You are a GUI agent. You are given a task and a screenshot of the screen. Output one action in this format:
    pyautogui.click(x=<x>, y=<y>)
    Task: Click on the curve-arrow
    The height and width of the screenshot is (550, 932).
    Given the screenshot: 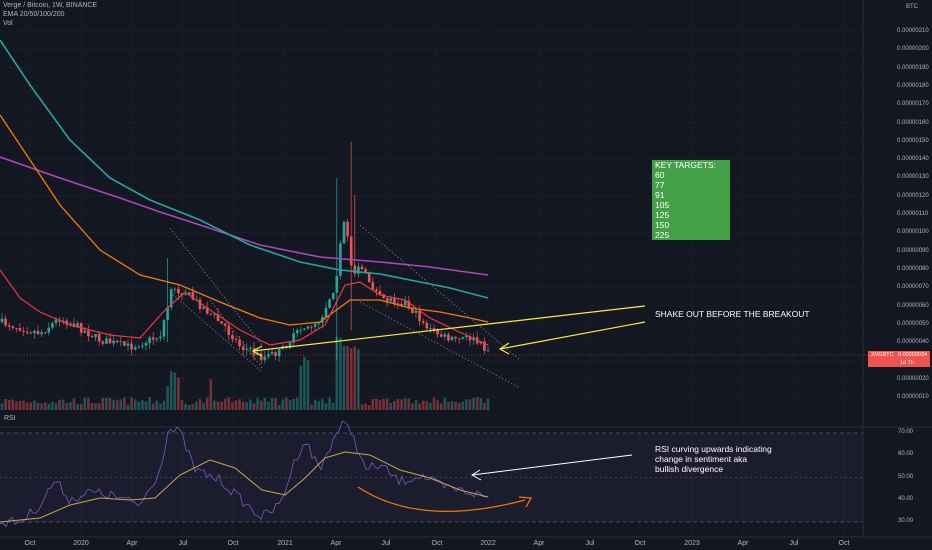 What is the action you would take?
    pyautogui.click(x=441, y=499)
    